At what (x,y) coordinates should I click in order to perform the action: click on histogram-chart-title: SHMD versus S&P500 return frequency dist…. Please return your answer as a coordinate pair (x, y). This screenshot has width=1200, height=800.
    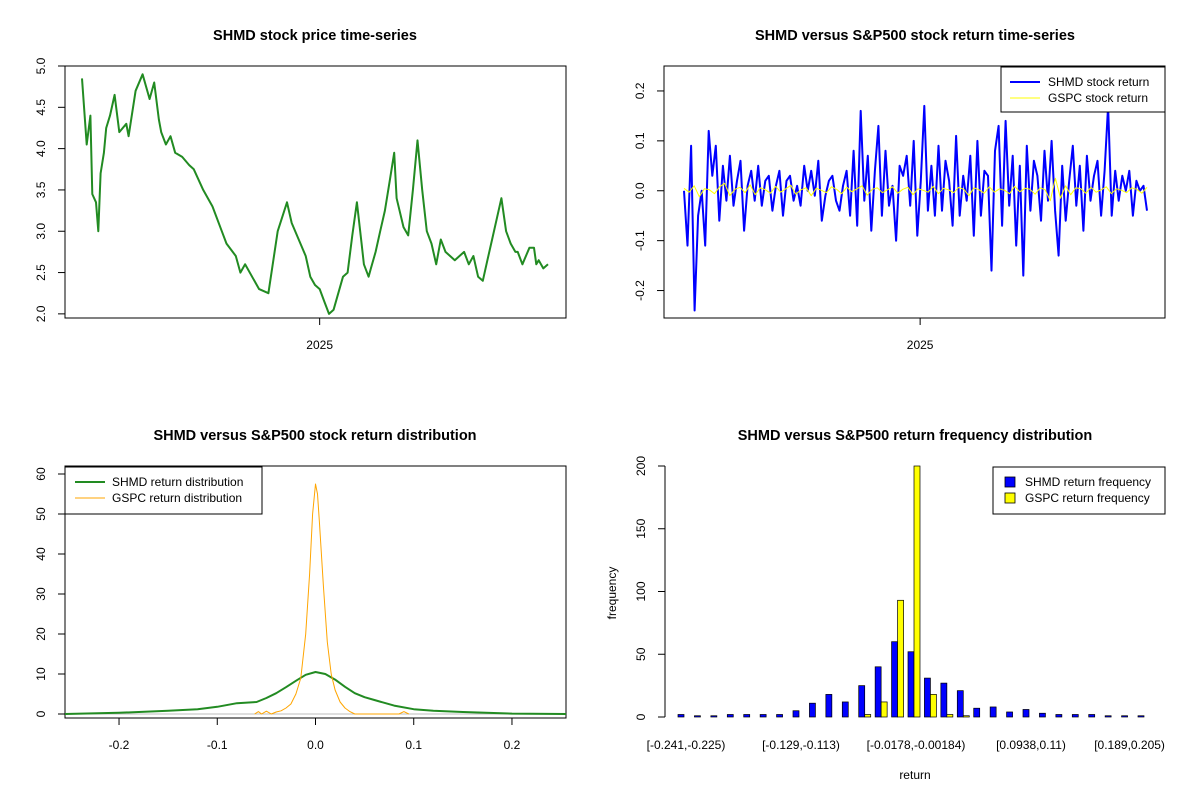
    Looking at the image, I should click on (915, 436).